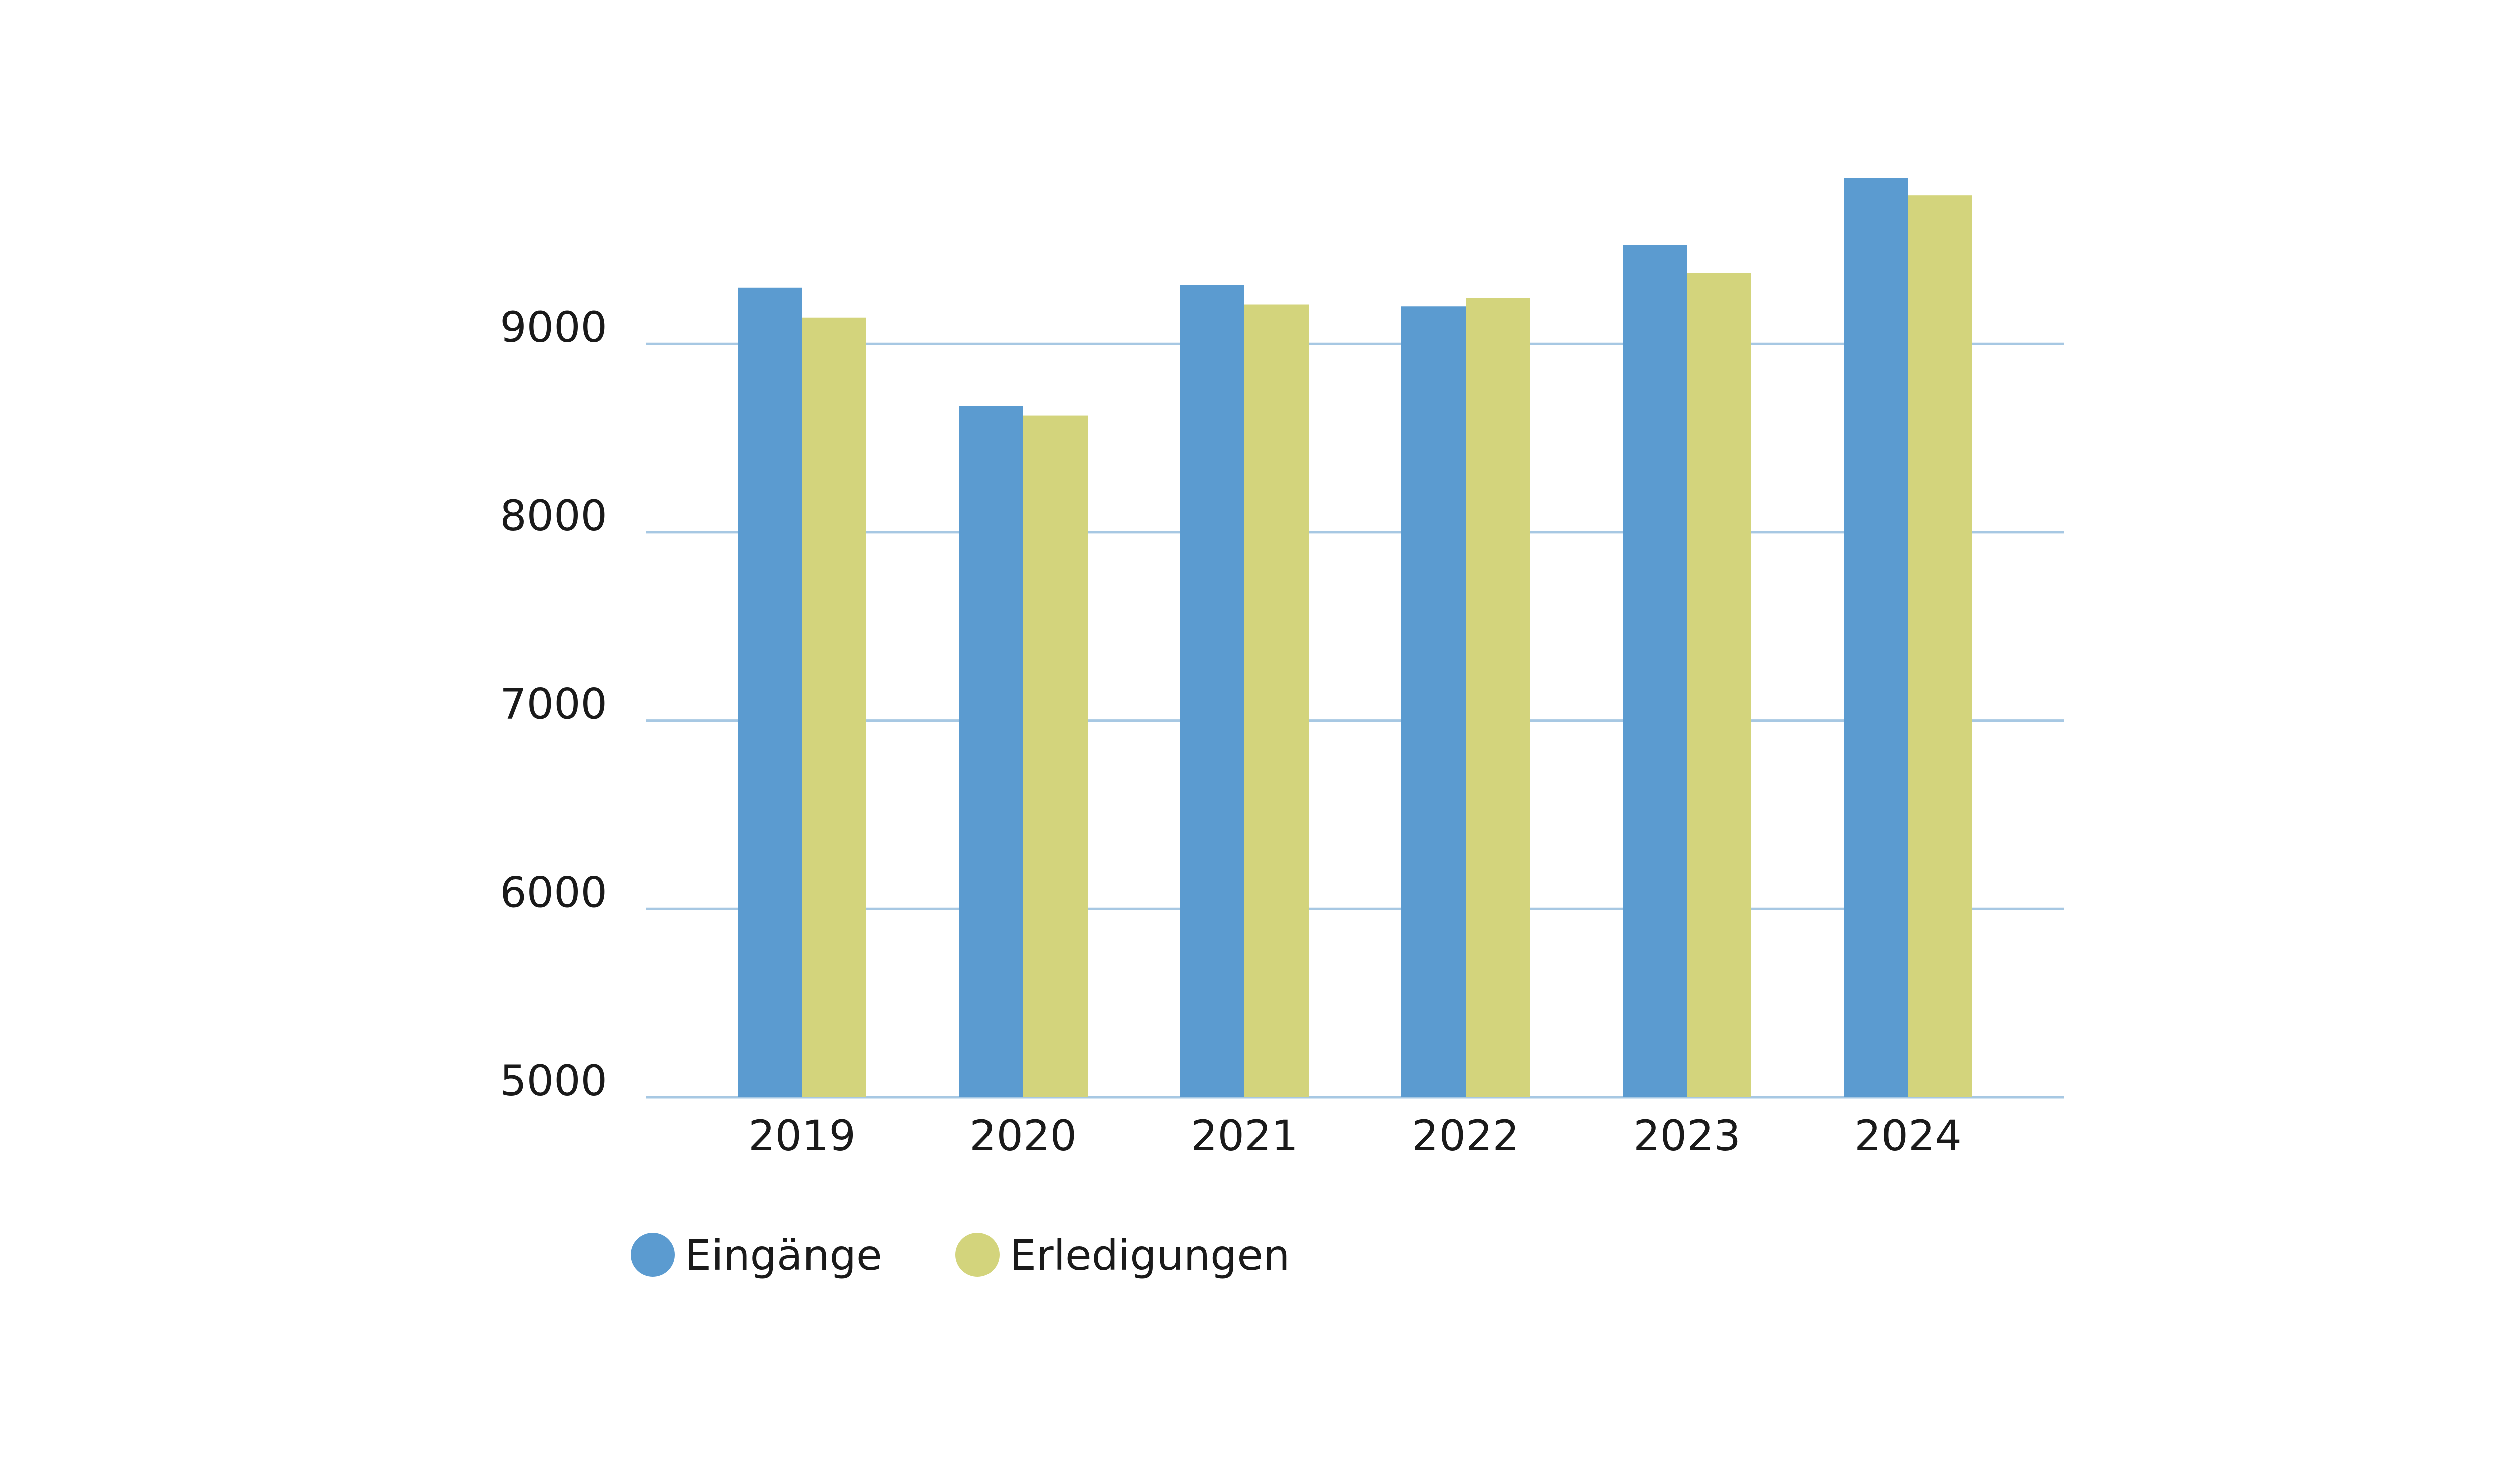 This screenshot has width=2514, height=1484. What do you see at coordinates (1687, 1136) in the screenshot?
I see `x-tick-label: 2023` at bounding box center [1687, 1136].